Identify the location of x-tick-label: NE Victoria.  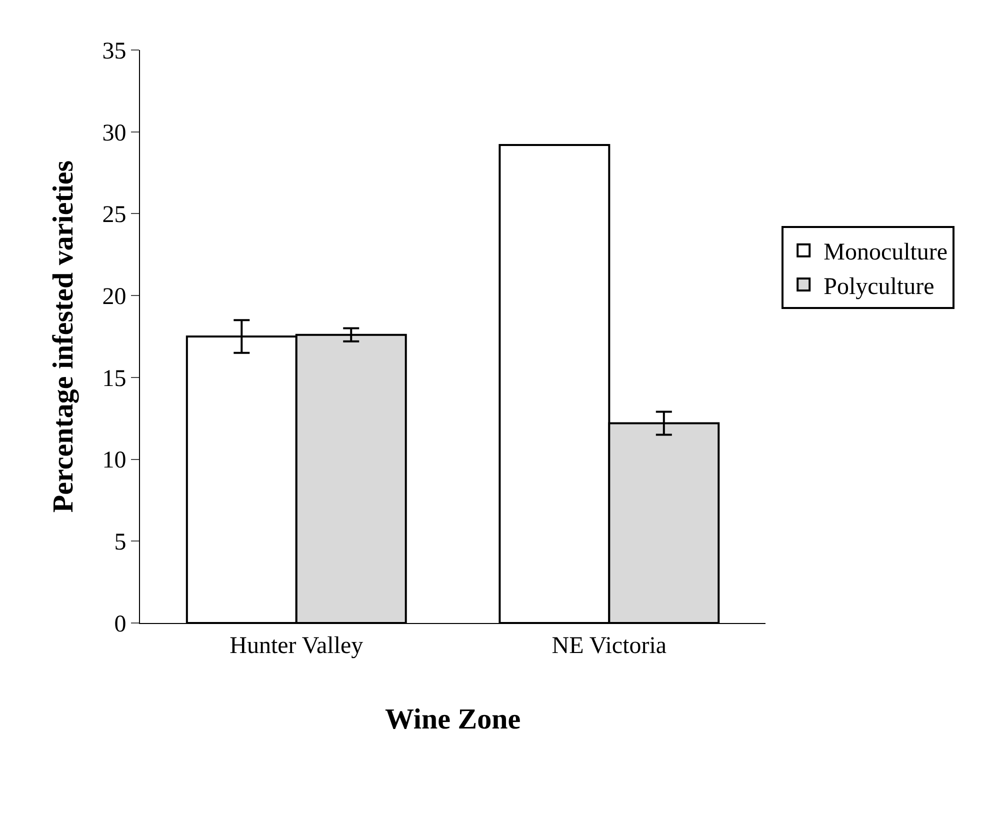
(609, 645).